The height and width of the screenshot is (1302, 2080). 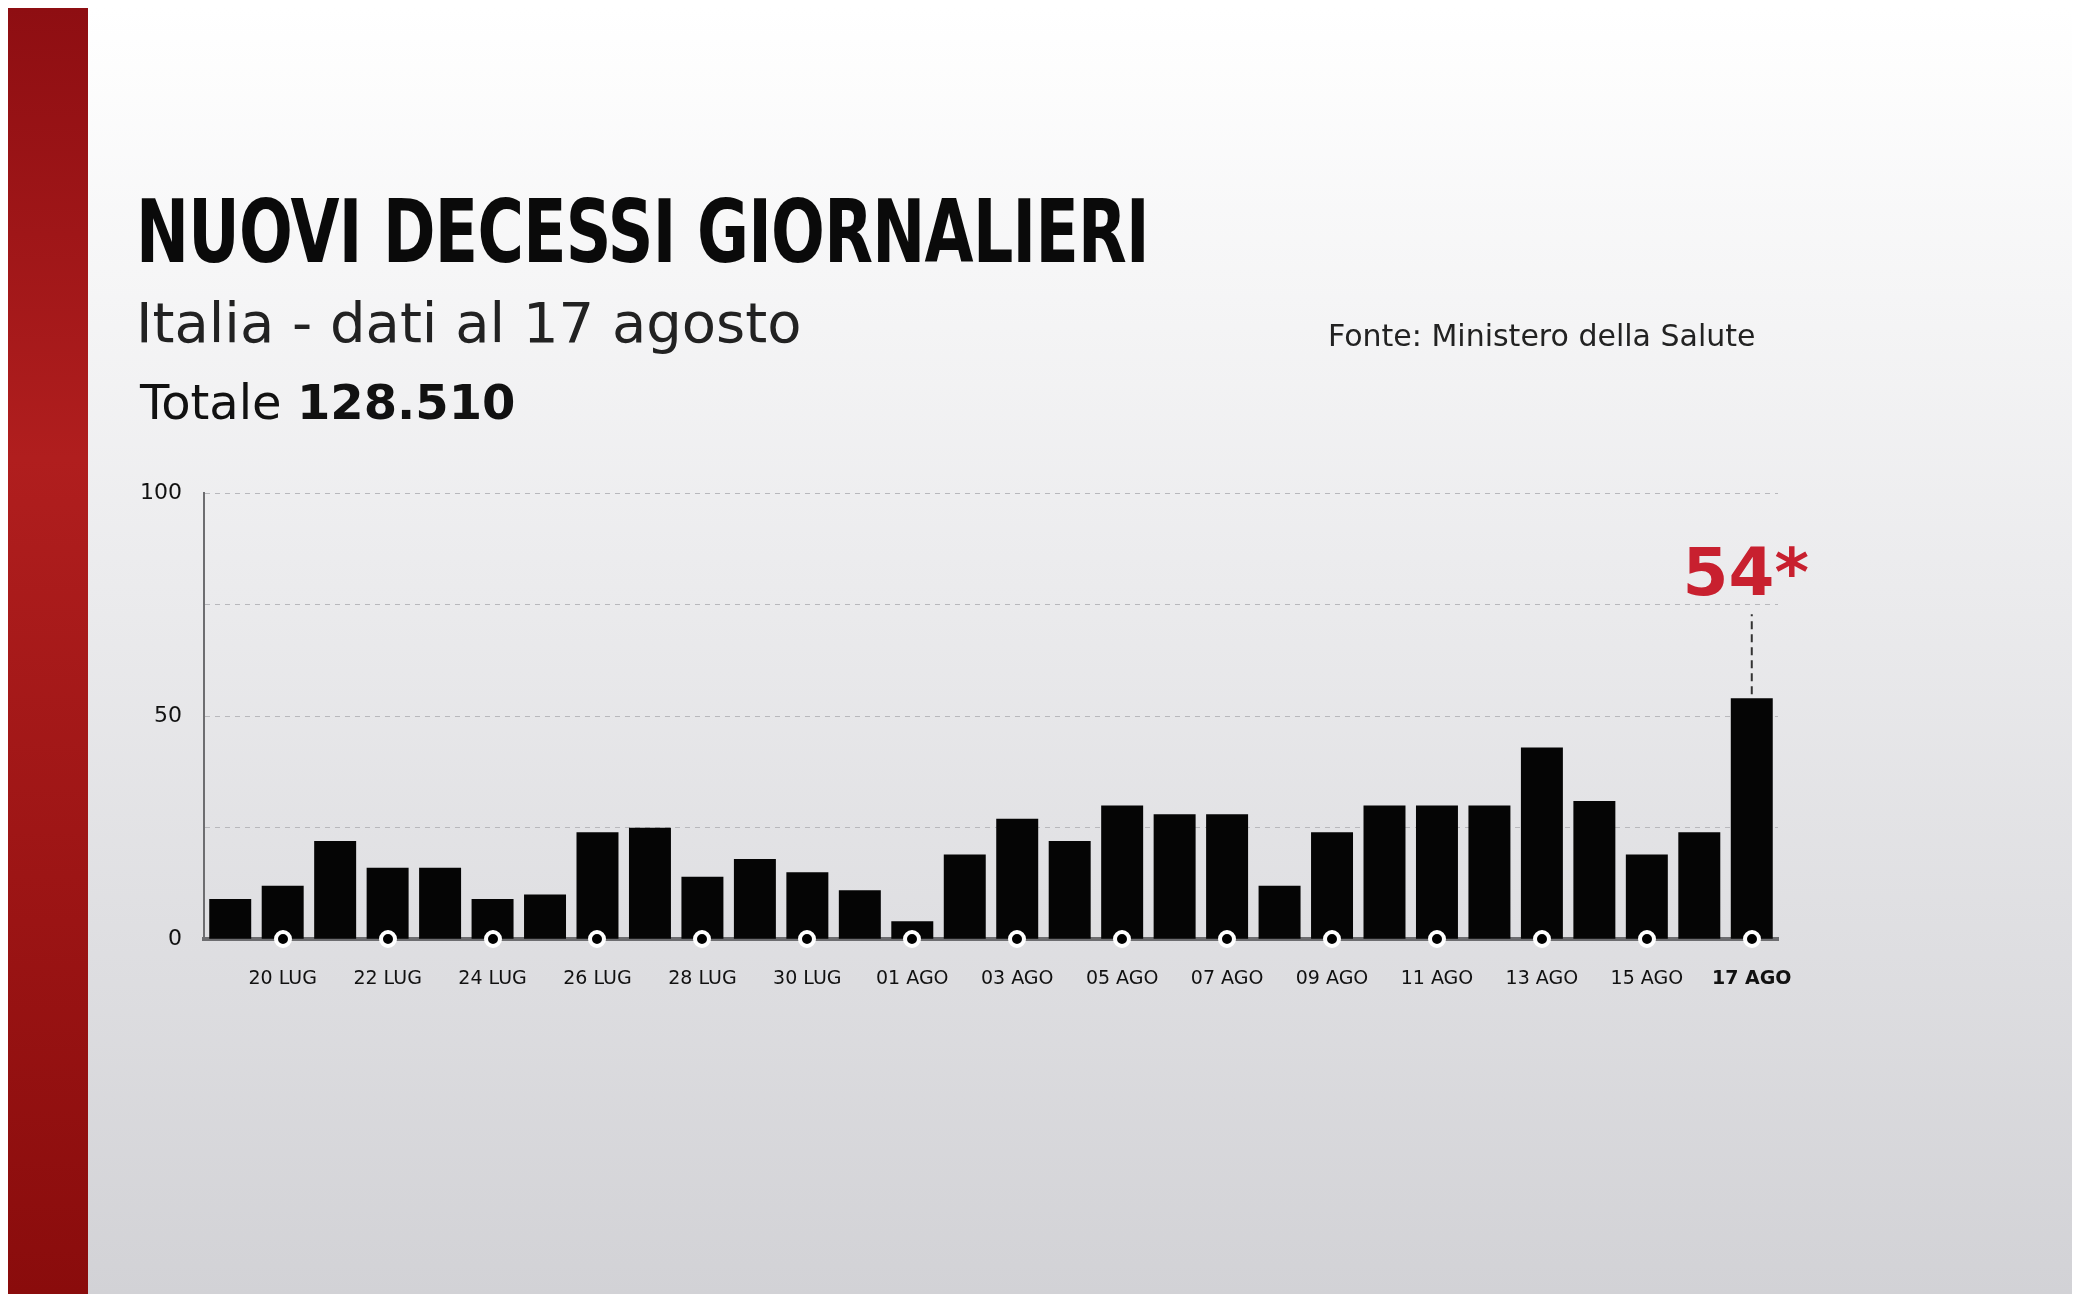 What do you see at coordinates (642, 231) in the screenshot?
I see `chart-title: NUOVI DECESSI GIORNALIERI` at bounding box center [642, 231].